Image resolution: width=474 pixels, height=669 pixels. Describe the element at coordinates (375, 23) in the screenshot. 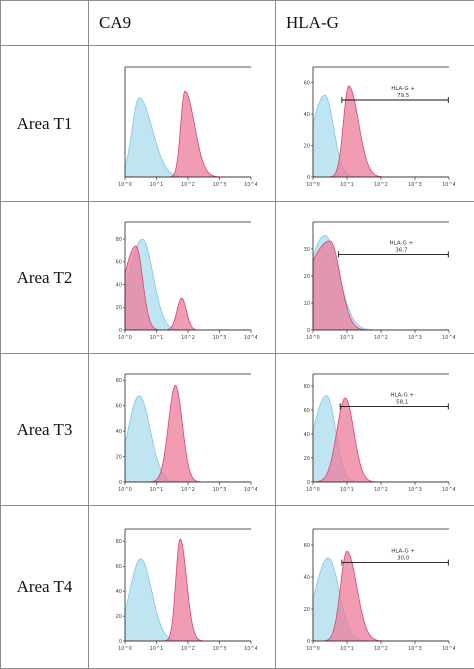

I see `column-header-hla-g: HLA-G` at that location.